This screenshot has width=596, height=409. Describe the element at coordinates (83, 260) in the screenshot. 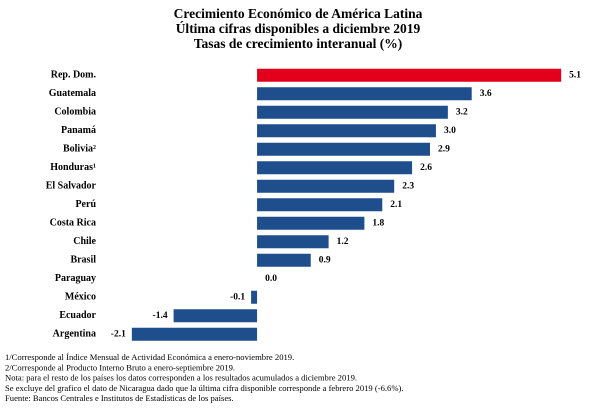

I see `category-label: Brasil` at that location.